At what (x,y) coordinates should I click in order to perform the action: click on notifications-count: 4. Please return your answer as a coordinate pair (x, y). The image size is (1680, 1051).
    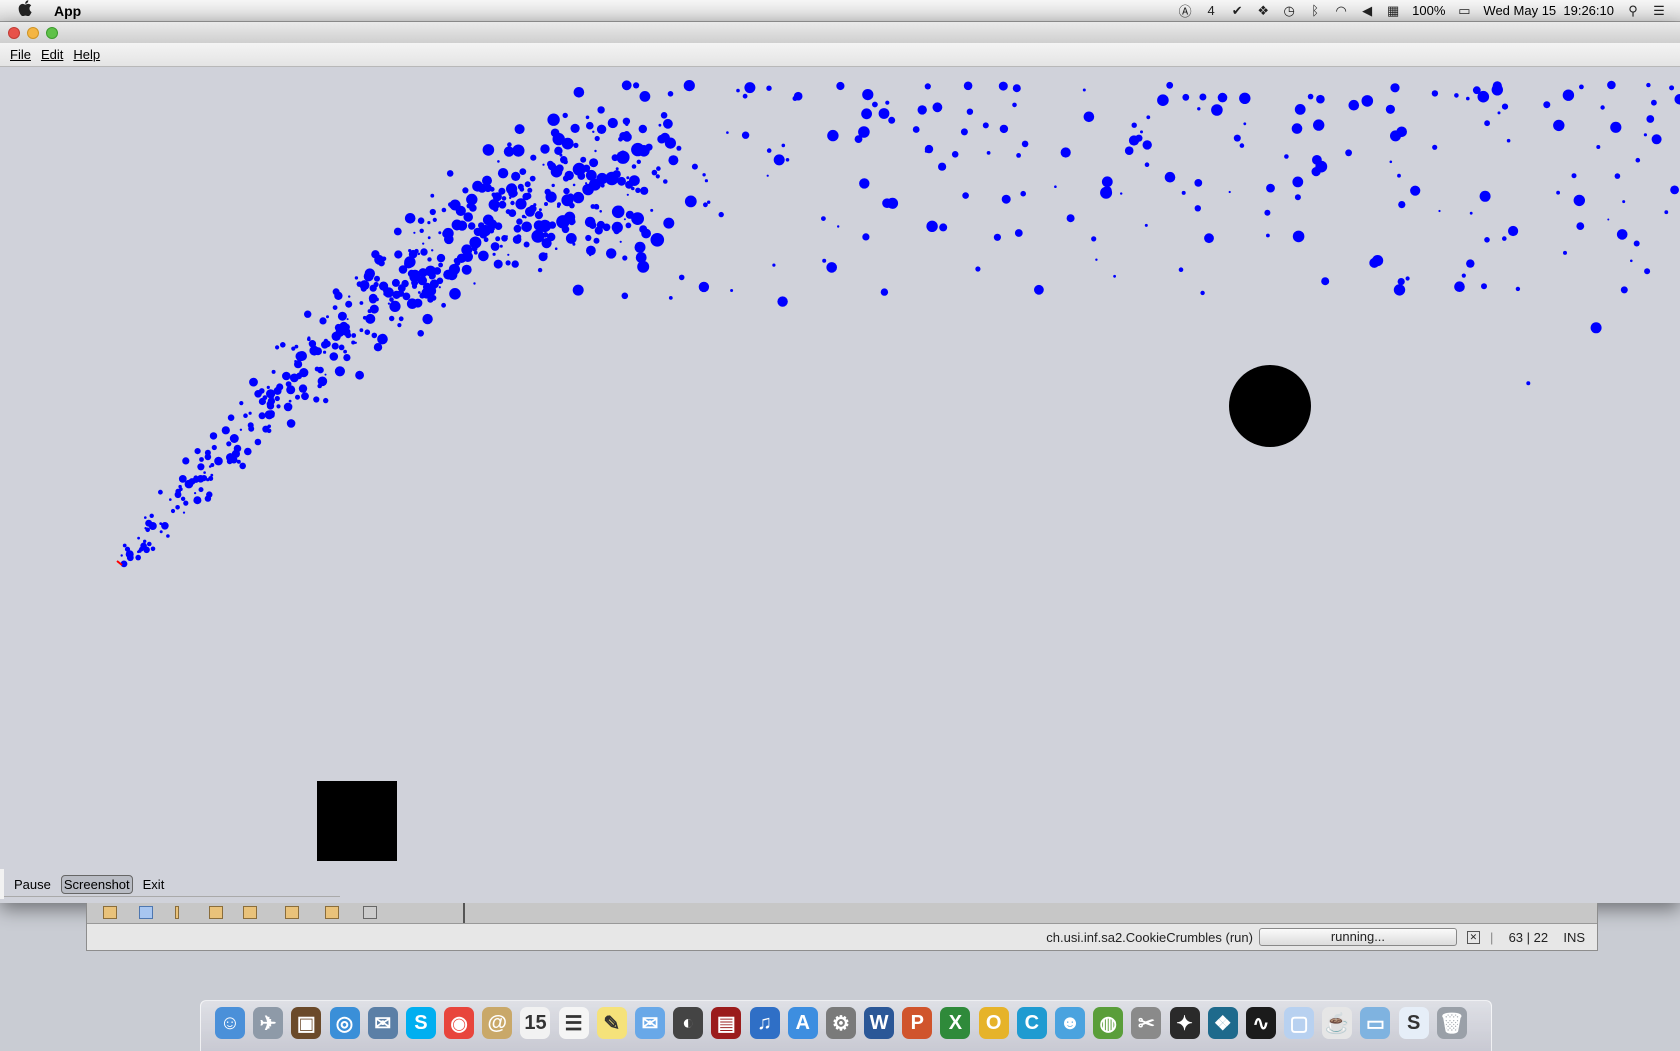
    Looking at the image, I should click on (1211, 10).